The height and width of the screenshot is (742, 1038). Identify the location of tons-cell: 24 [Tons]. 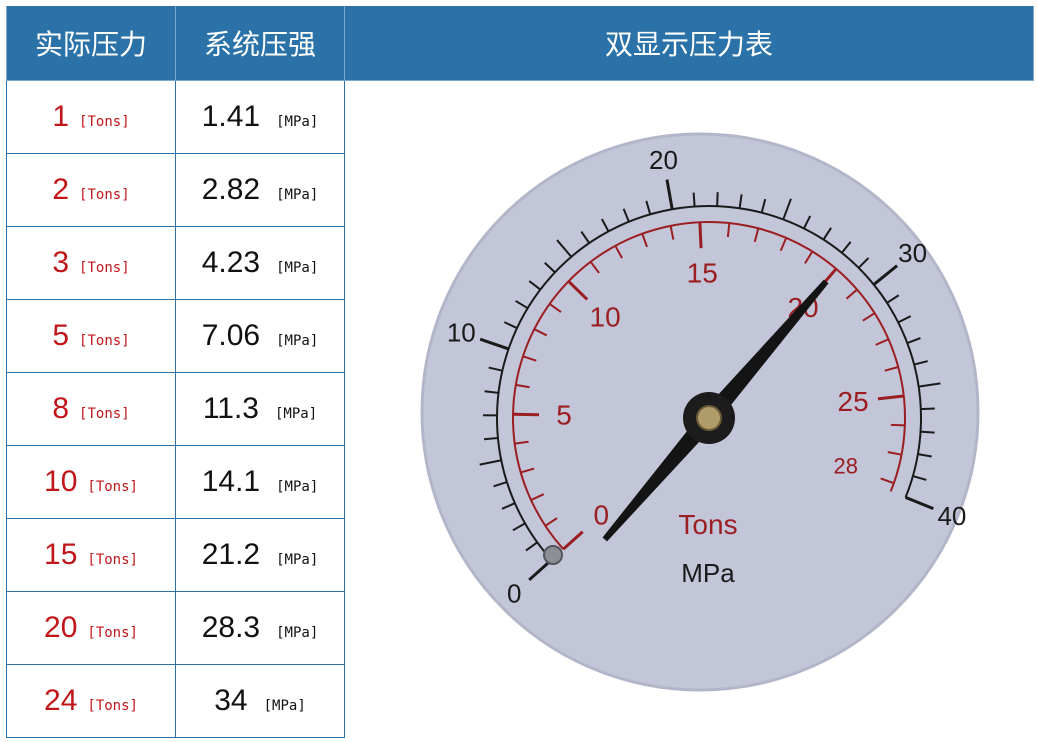
(91, 701).